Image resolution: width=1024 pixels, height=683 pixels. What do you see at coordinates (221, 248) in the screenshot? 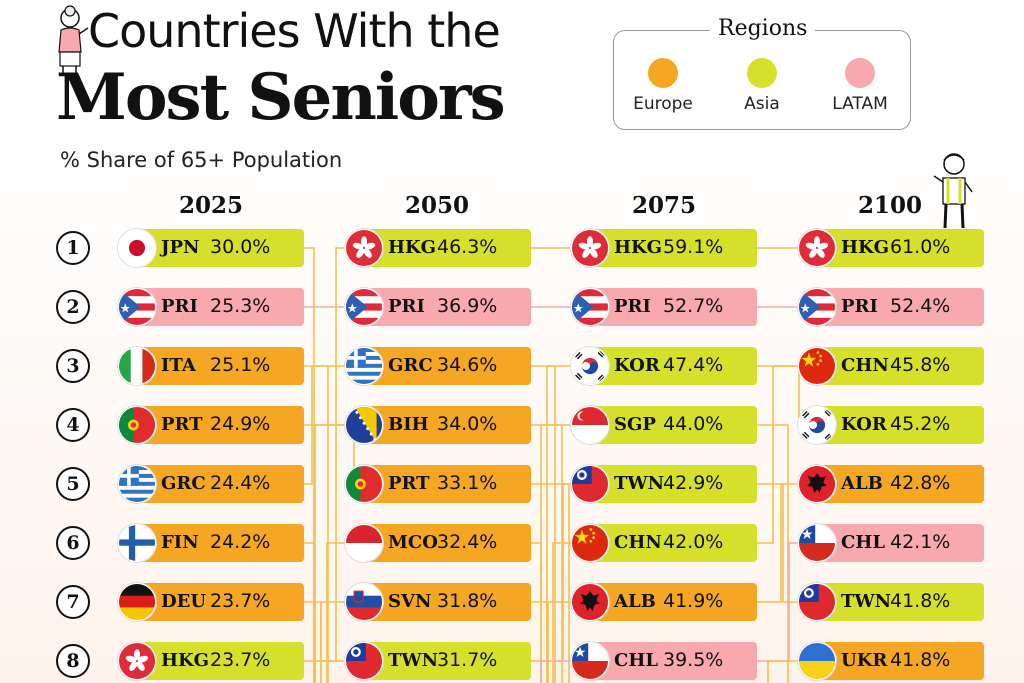
I see `country-bar-jpn` at bounding box center [221, 248].